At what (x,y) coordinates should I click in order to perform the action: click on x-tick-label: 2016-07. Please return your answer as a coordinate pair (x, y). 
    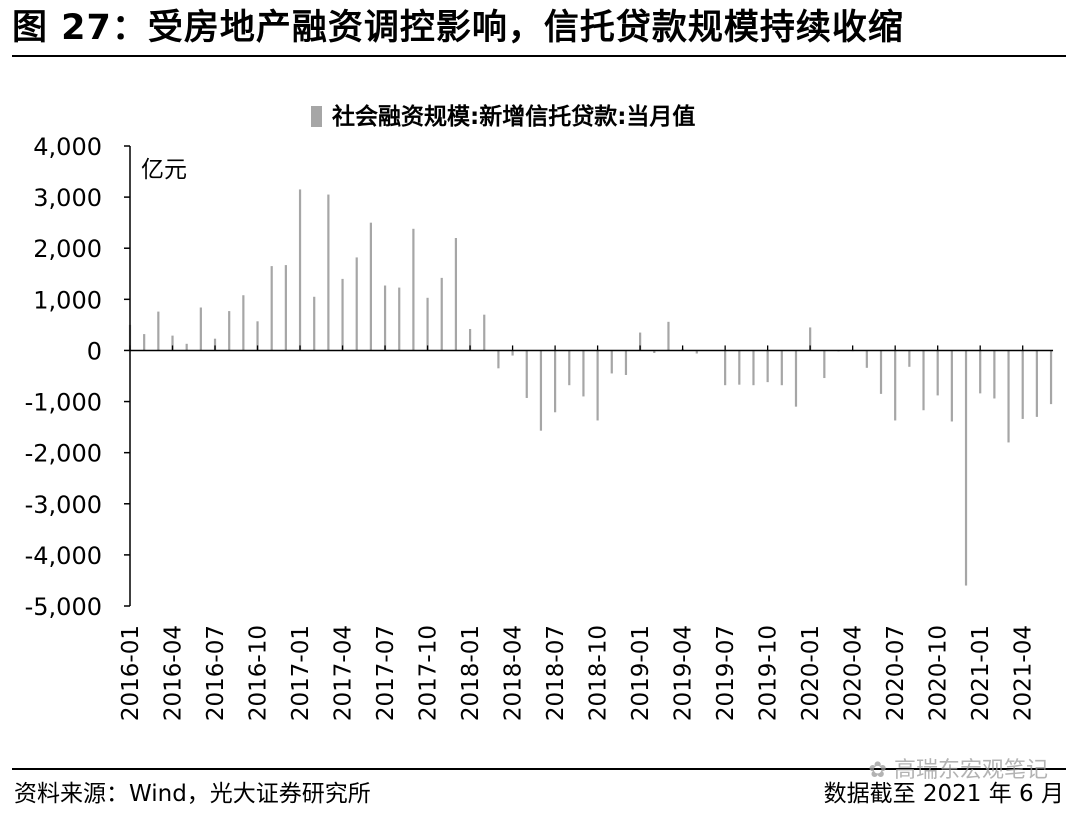
    Looking at the image, I should click on (216, 673).